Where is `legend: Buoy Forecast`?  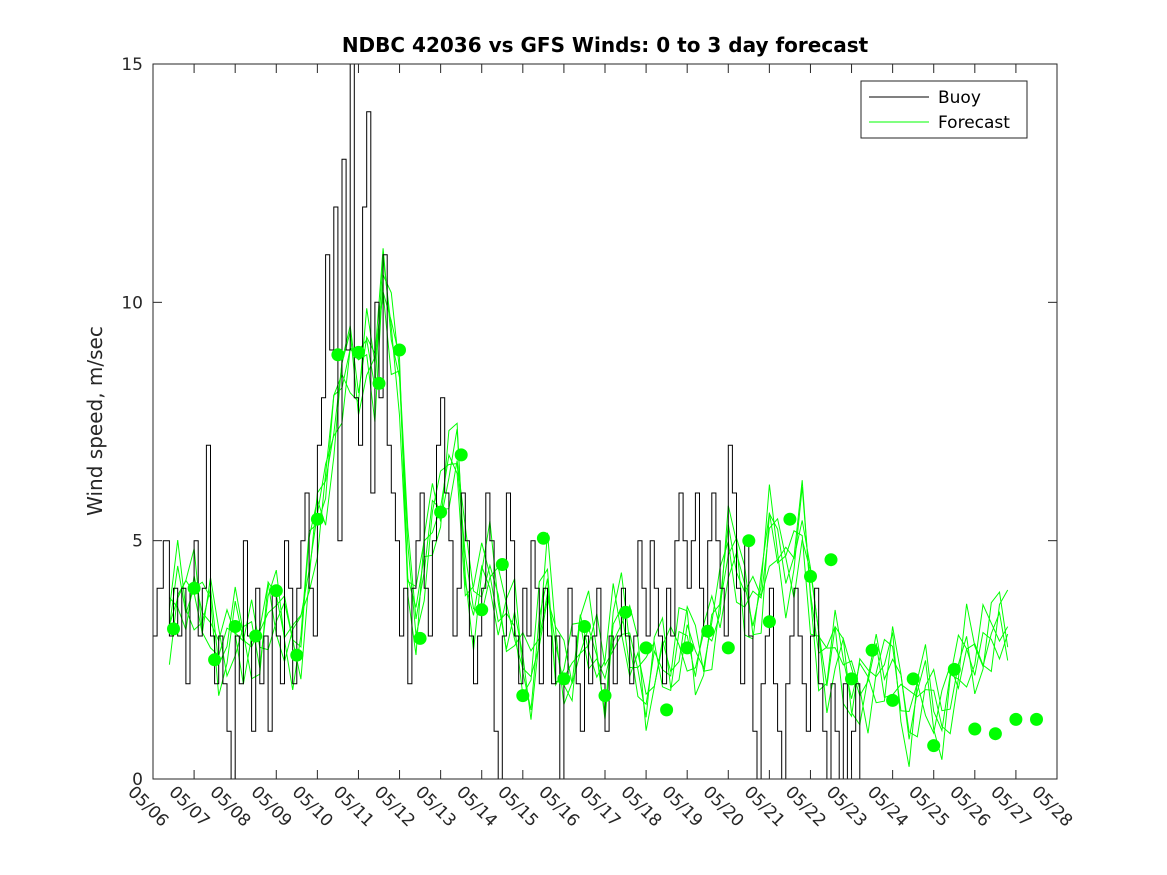
legend: Buoy Forecast is located at coordinates (944, 109).